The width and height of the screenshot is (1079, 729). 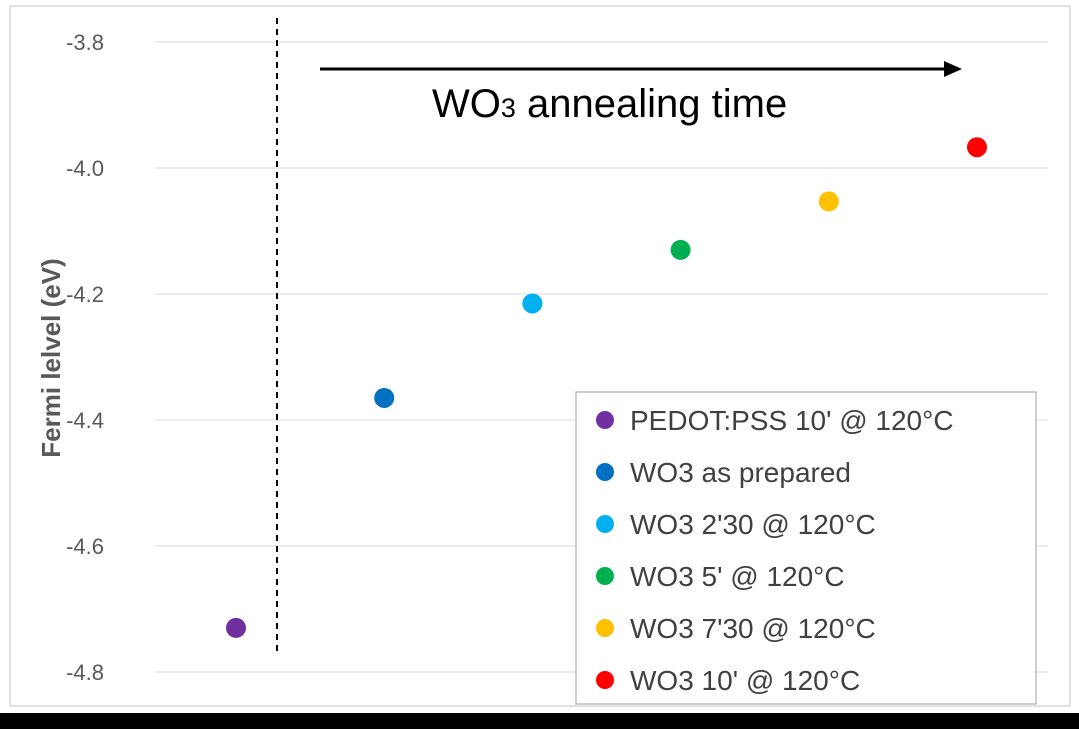 I want to click on annotation-main: WO, so click(x=466, y=104).